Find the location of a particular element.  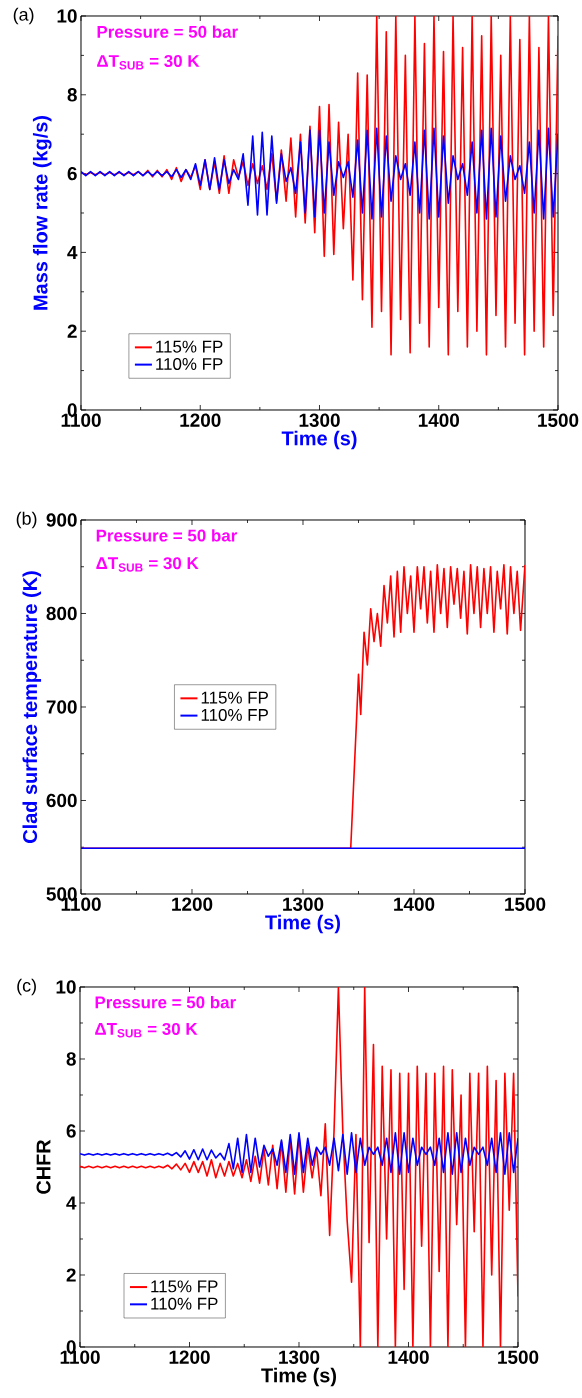

y-axis-title: Mass flow rate (kg/s) is located at coordinates (42, 213).